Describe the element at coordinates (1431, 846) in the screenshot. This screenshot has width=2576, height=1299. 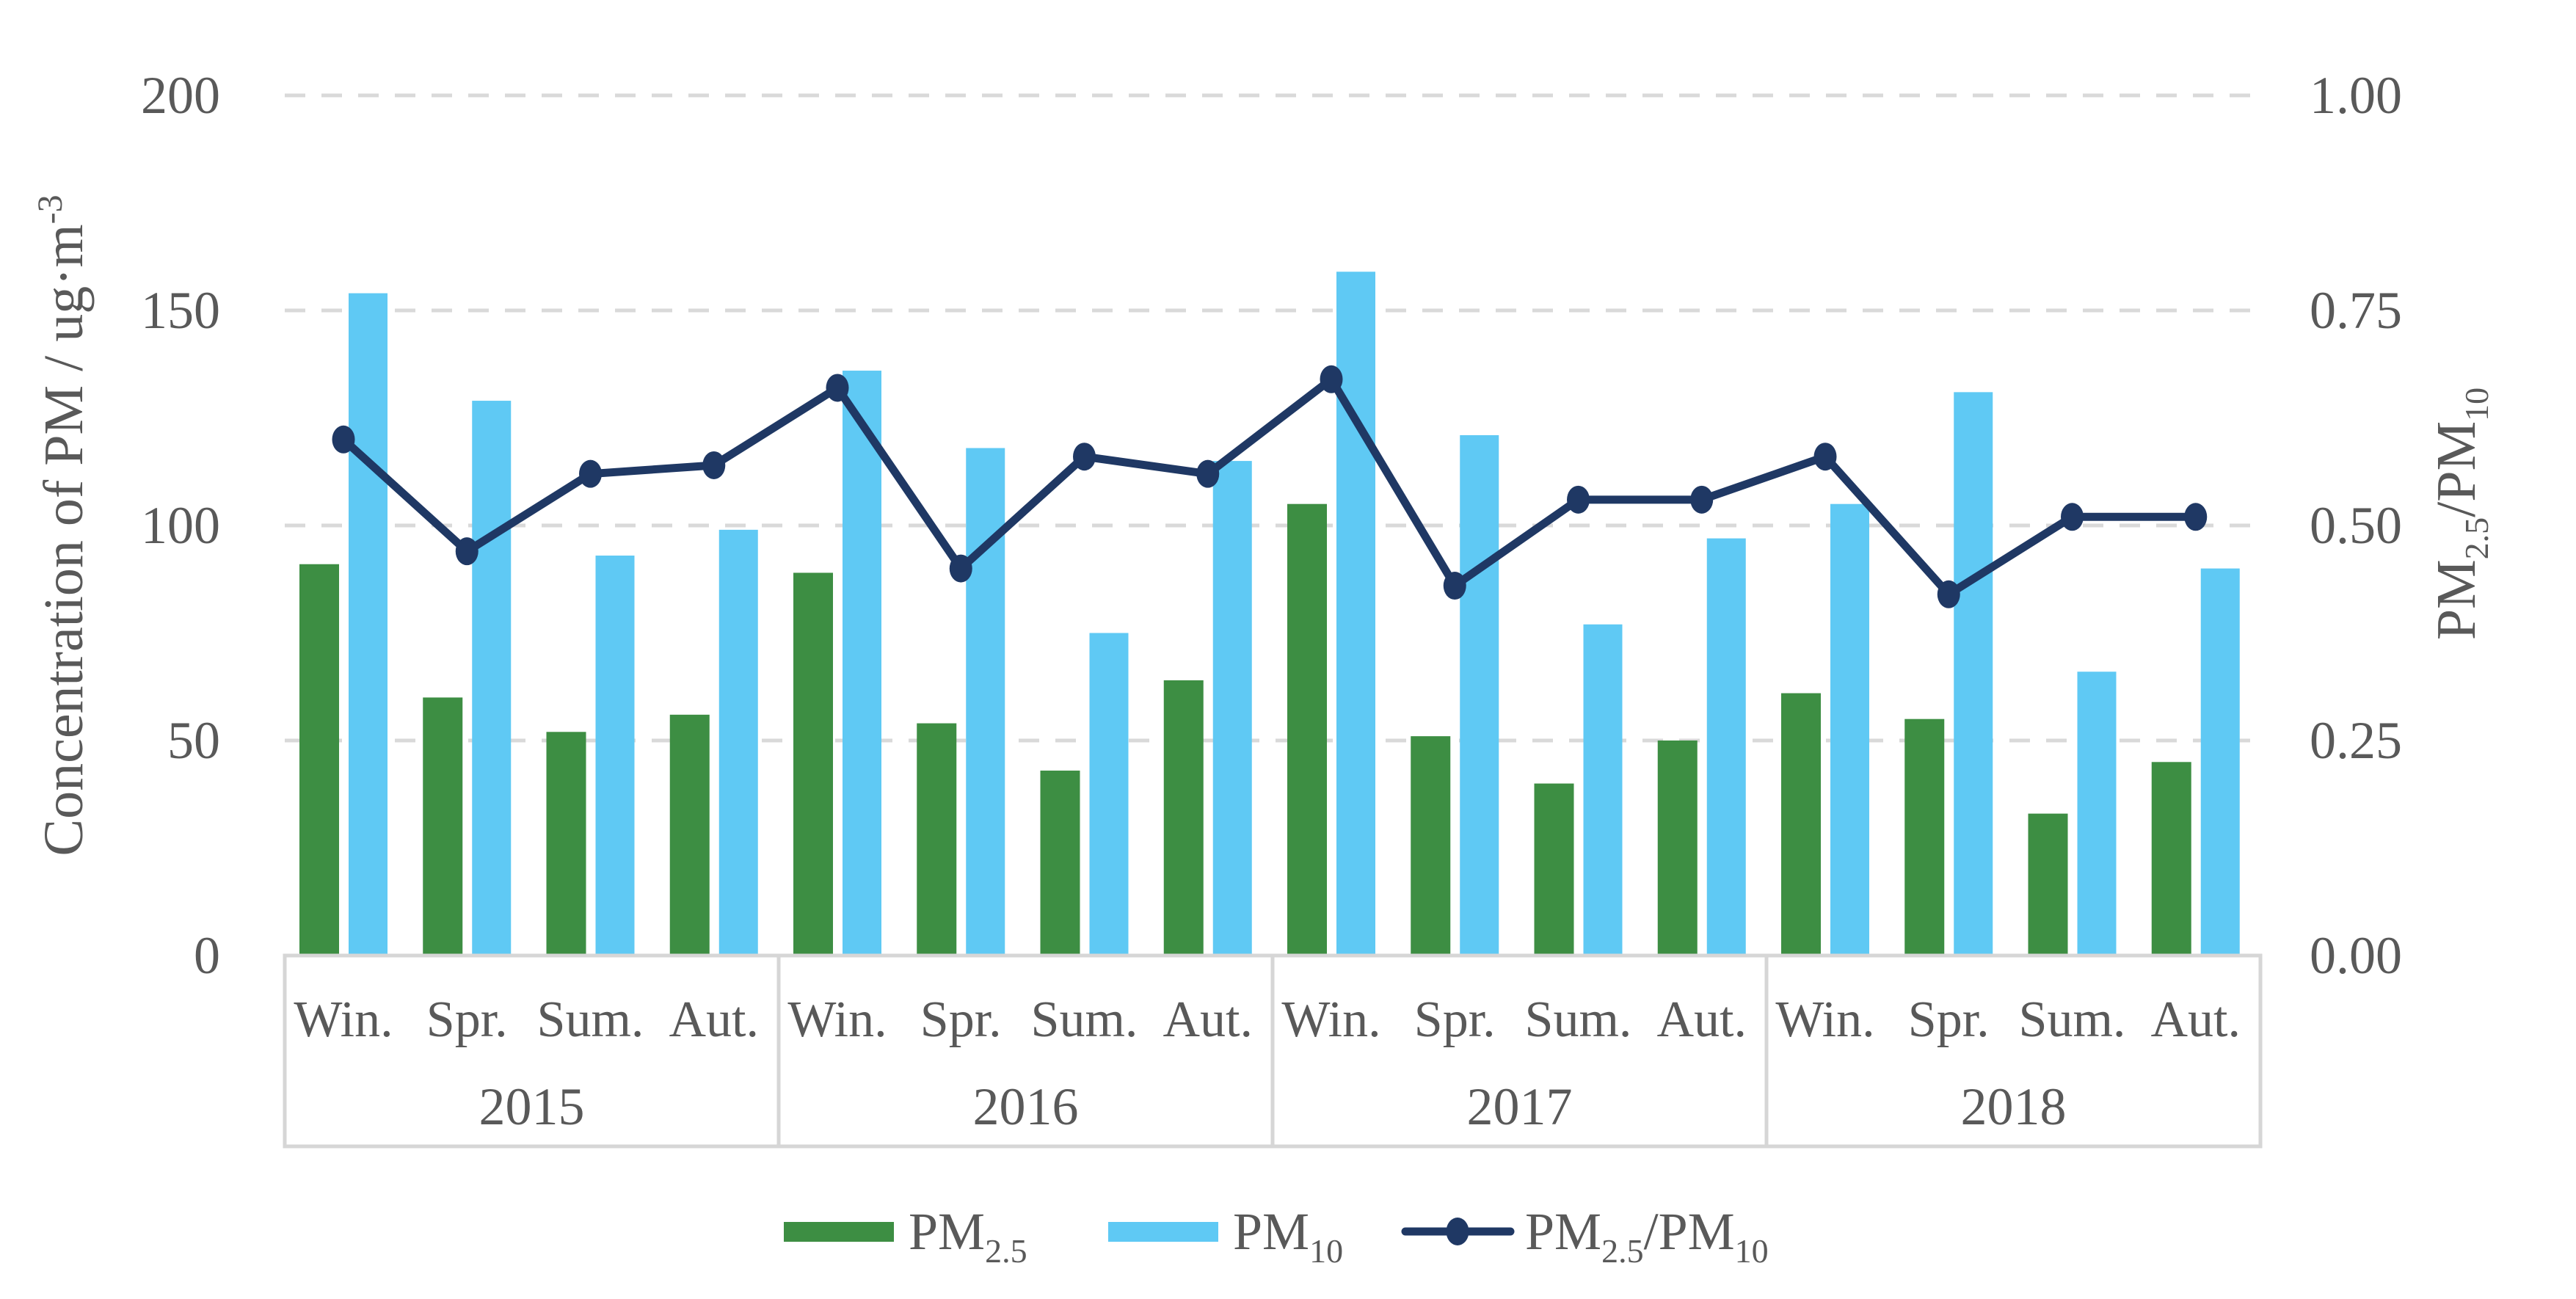
I see `bar-PM2.5-2017-Spr.` at that location.